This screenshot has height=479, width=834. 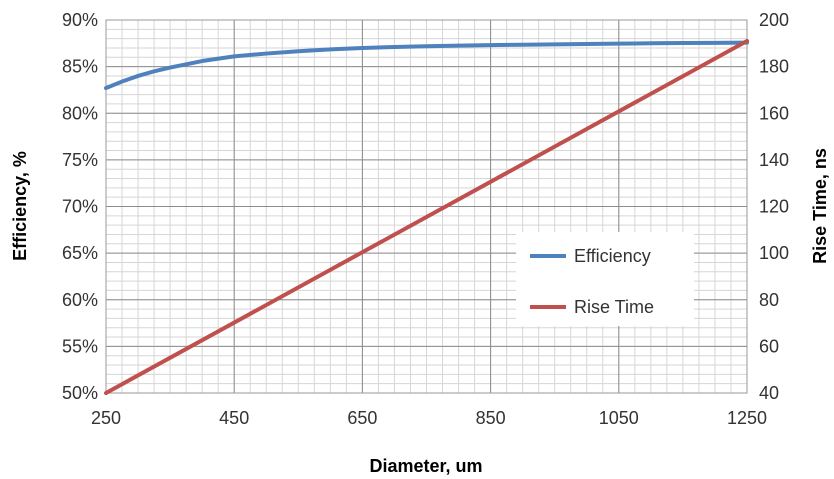 I want to click on y-left-tick-label: 55%, so click(x=80, y=346).